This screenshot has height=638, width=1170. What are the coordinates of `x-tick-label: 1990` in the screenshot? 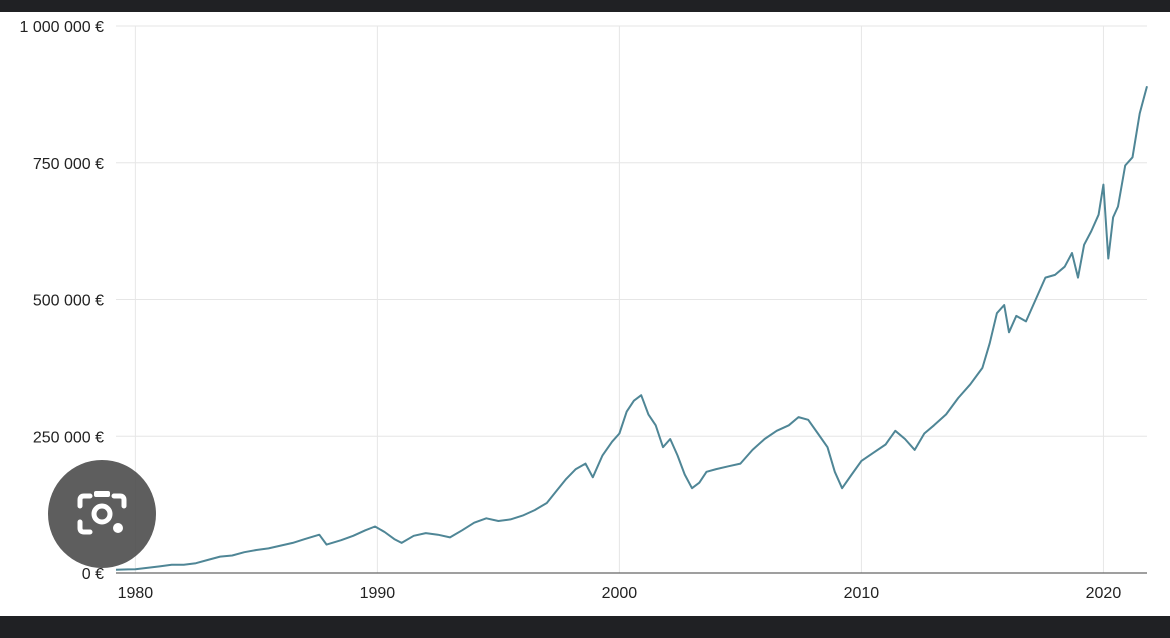 It's located at (378, 593).